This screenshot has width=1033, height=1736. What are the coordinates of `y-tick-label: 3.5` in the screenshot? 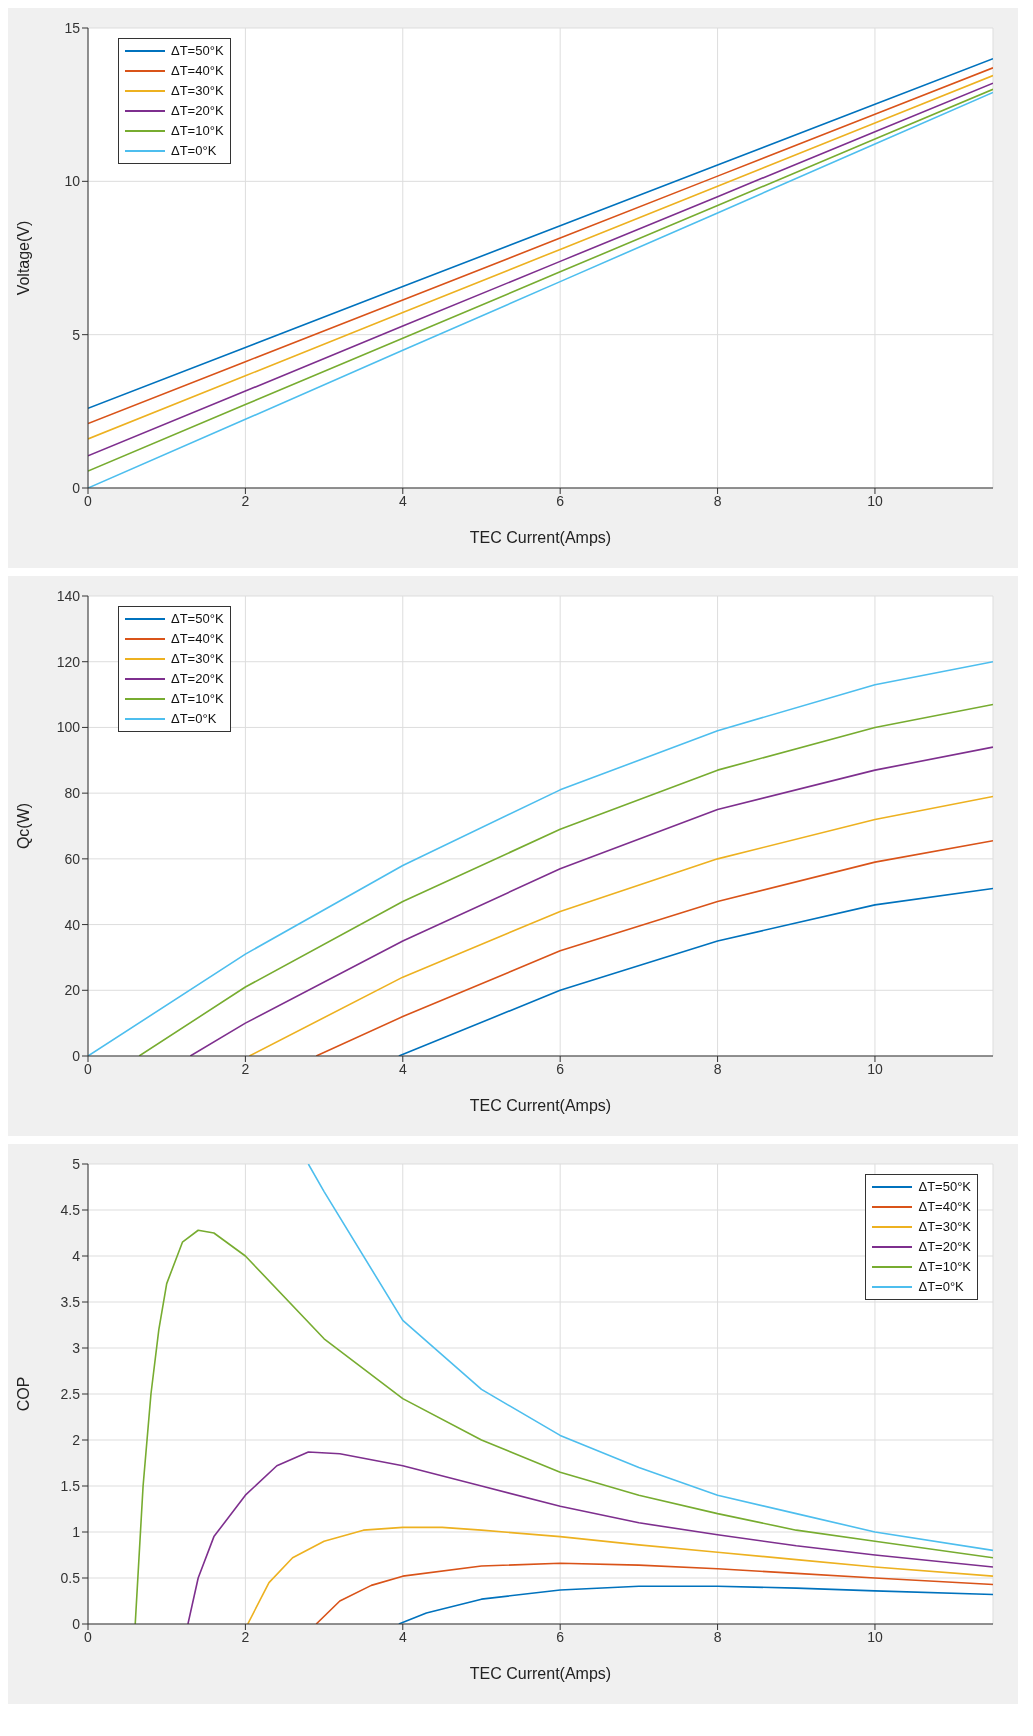 It's located at (70, 1301).